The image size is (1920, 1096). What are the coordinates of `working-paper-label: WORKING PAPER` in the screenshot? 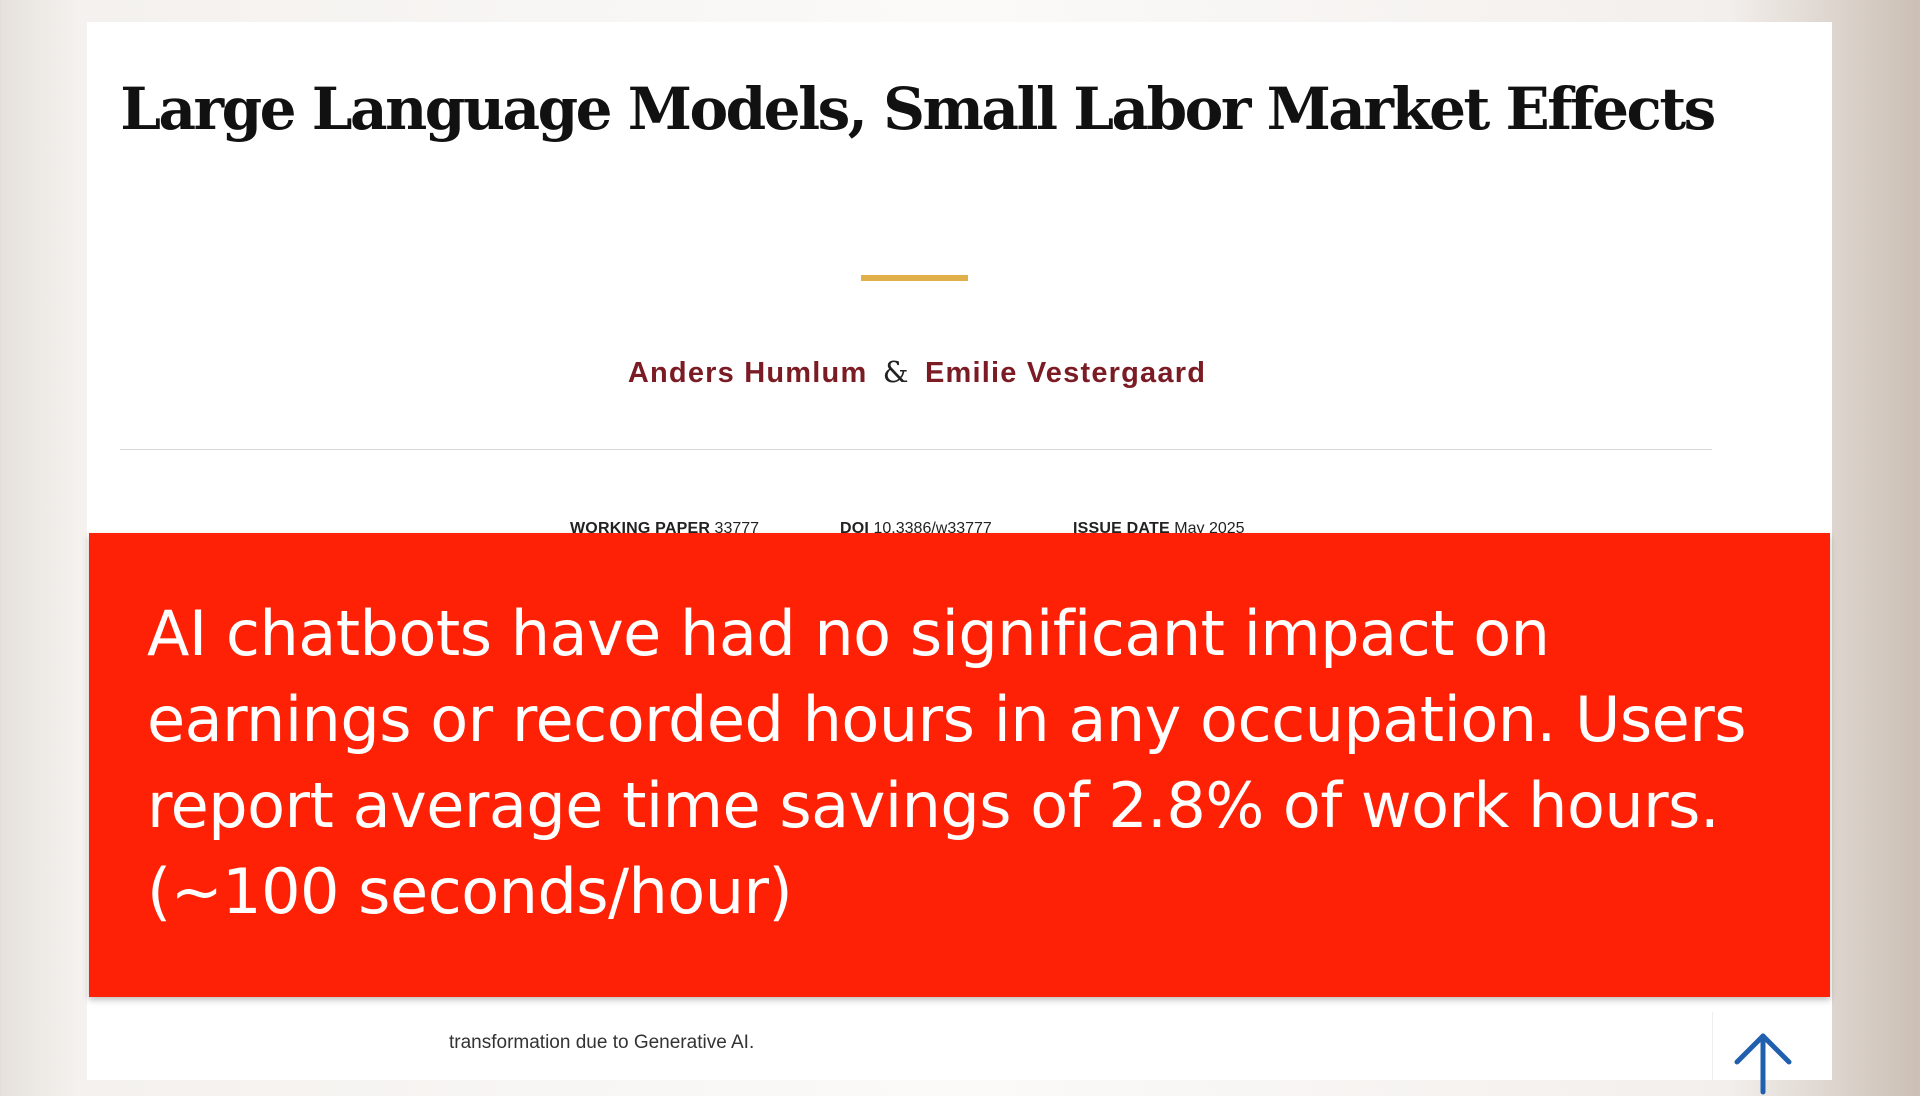 It's located at (640, 528).